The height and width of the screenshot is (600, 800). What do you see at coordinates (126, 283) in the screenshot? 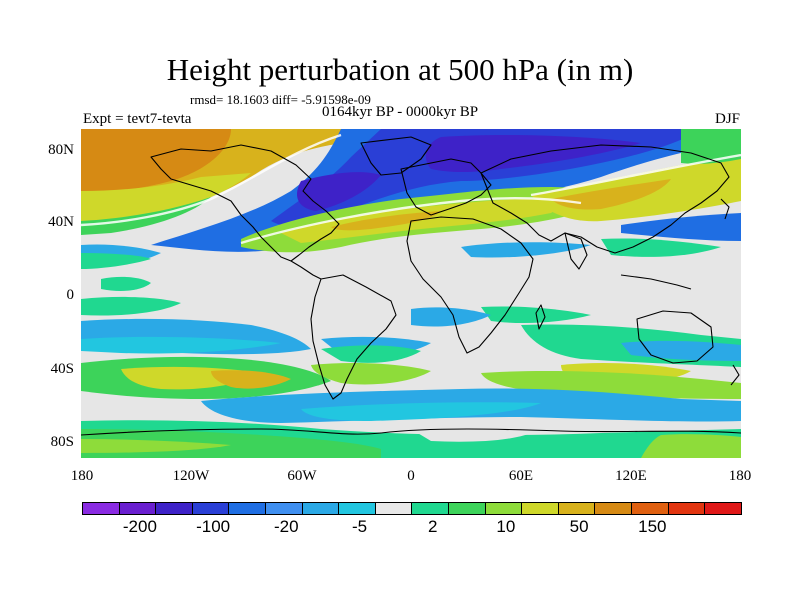
I see `contour-tropic-green-blob1` at bounding box center [126, 283].